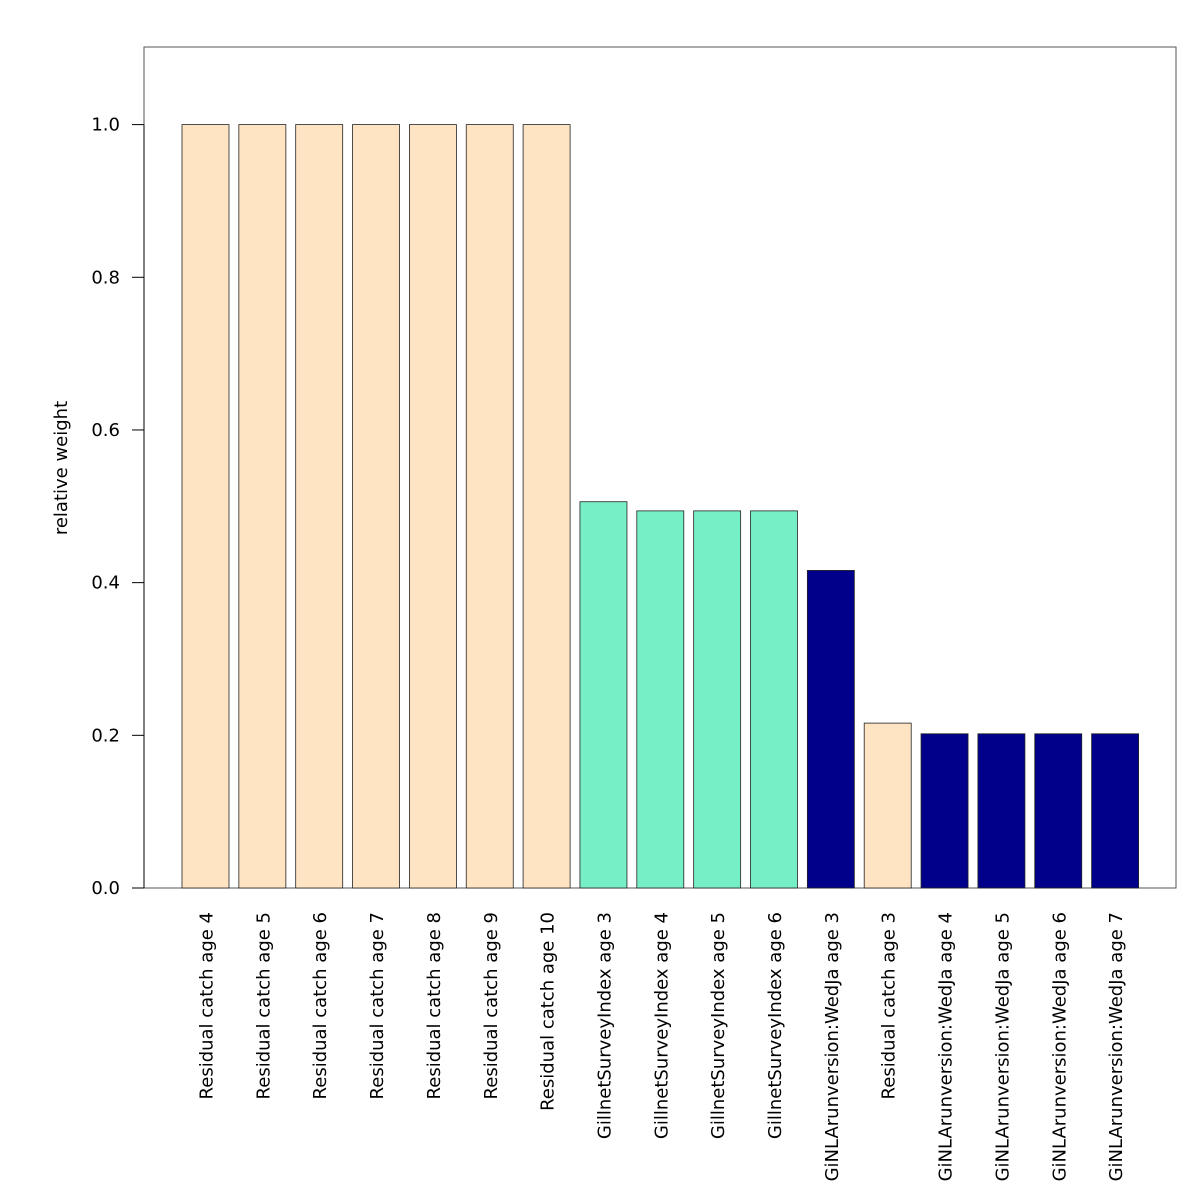 Image resolution: width=1200 pixels, height=1200 pixels. What do you see at coordinates (661, 1025) in the screenshot?
I see `x-category-label: GillnetSurveyIndex age 4` at bounding box center [661, 1025].